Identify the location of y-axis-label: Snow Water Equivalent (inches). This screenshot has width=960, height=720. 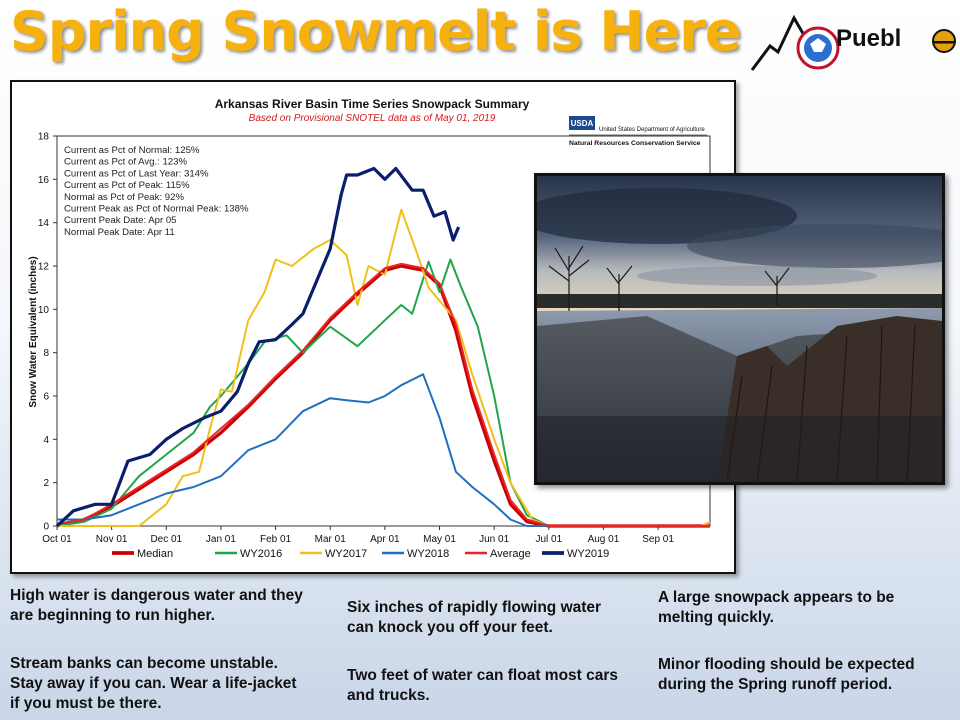
(33, 331).